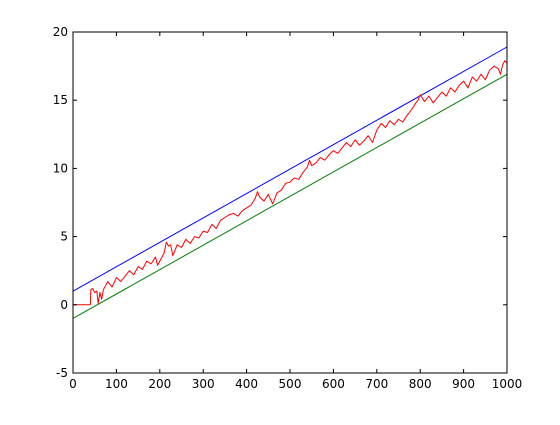 The width and height of the screenshot is (560, 425). I want to click on x-tick-label: 0, so click(73, 384).